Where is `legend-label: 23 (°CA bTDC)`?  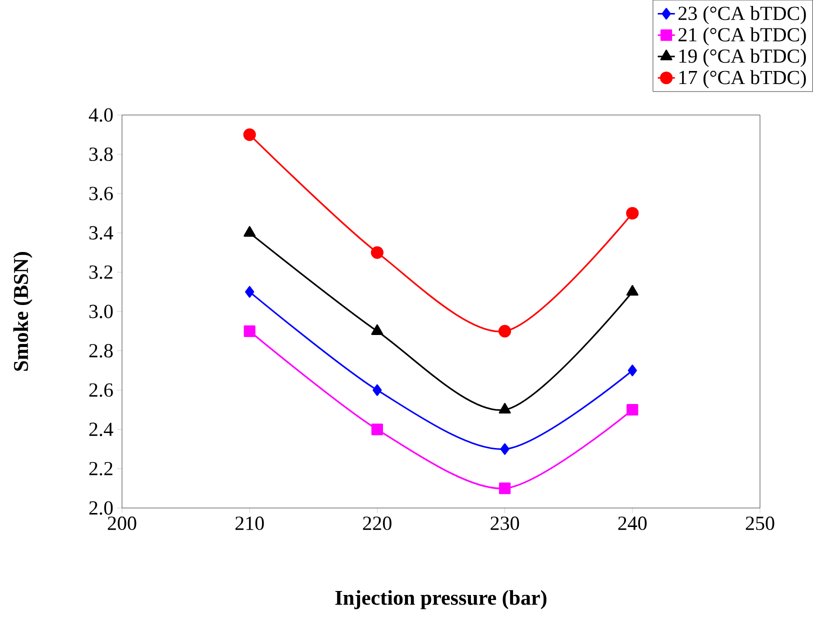
legend-label: 23 (°CA bTDC) is located at coordinates (742, 15).